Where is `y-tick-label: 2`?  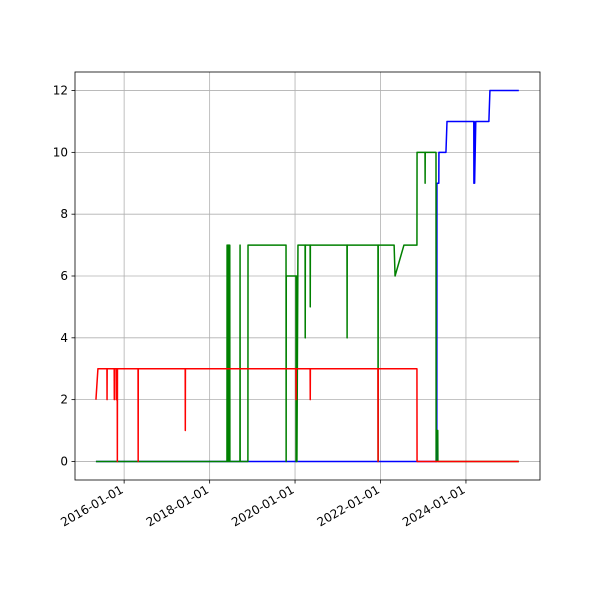
y-tick-label: 2 is located at coordinates (64, 400).